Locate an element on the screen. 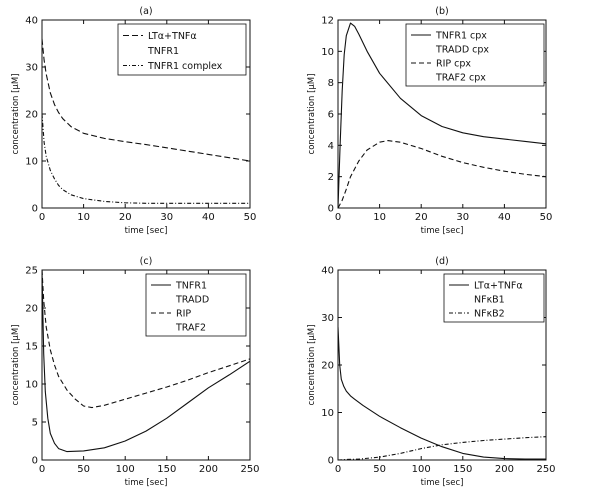 The image size is (591, 494). y-tick-label: 12 is located at coordinates (327, 21).